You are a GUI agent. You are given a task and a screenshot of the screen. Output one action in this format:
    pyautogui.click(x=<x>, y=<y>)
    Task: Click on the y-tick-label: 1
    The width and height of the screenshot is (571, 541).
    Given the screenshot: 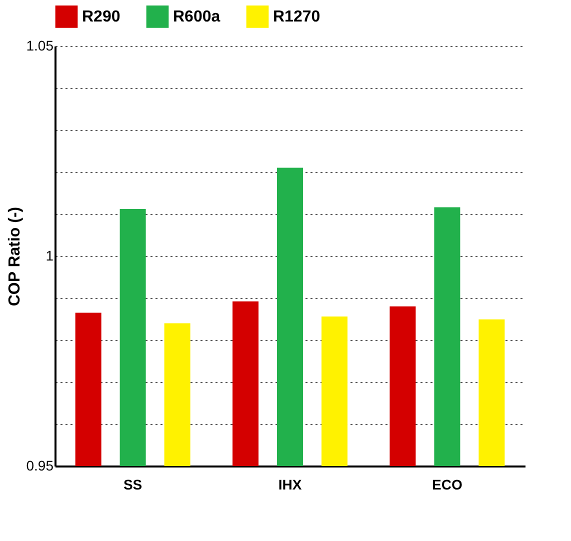 What is the action you would take?
    pyautogui.click(x=50, y=256)
    